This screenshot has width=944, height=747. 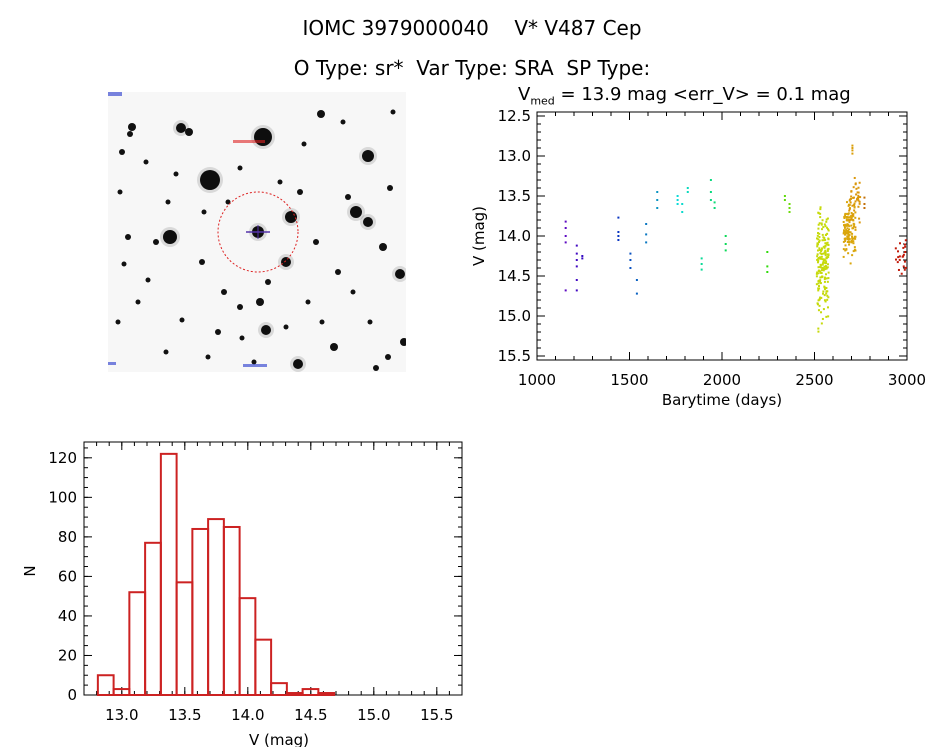 I want to click on hist-ytick-label: 40, so click(x=67, y=616).